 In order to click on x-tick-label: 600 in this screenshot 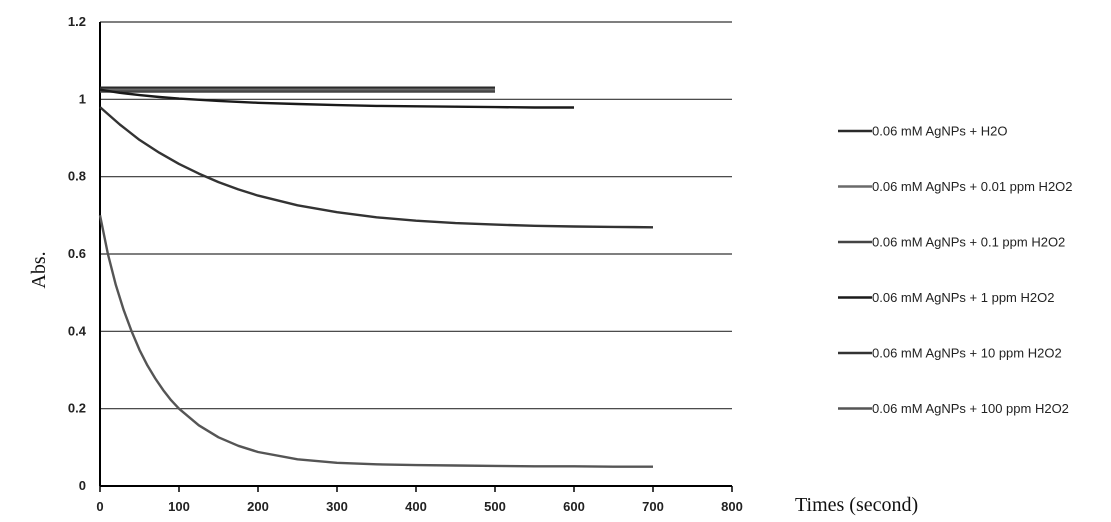, I will do `click(574, 506)`.